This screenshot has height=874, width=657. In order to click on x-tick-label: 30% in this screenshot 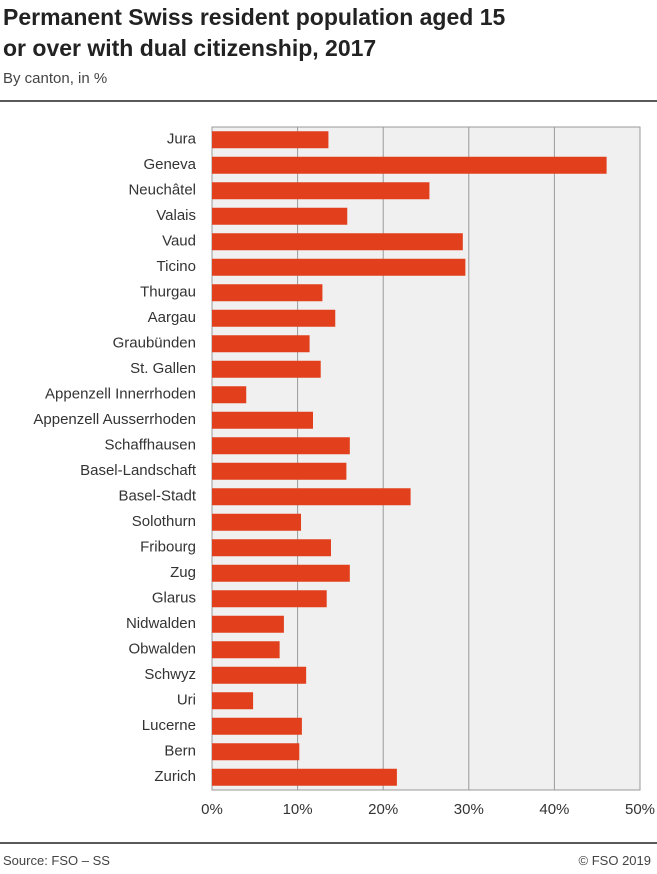, I will do `click(469, 809)`.